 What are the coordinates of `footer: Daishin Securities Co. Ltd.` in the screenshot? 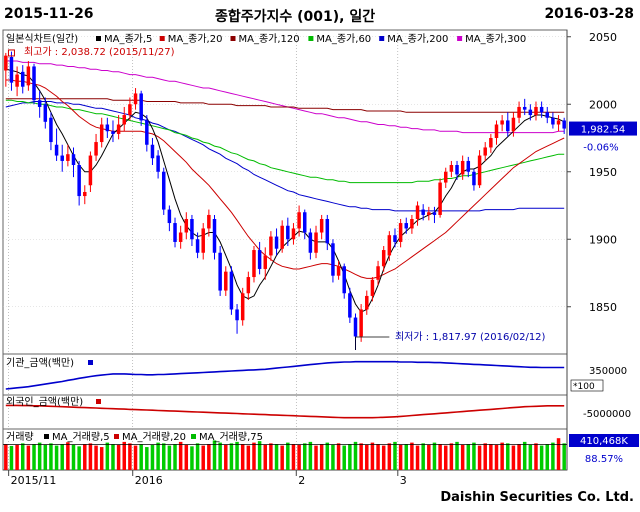 It's located at (320, 499).